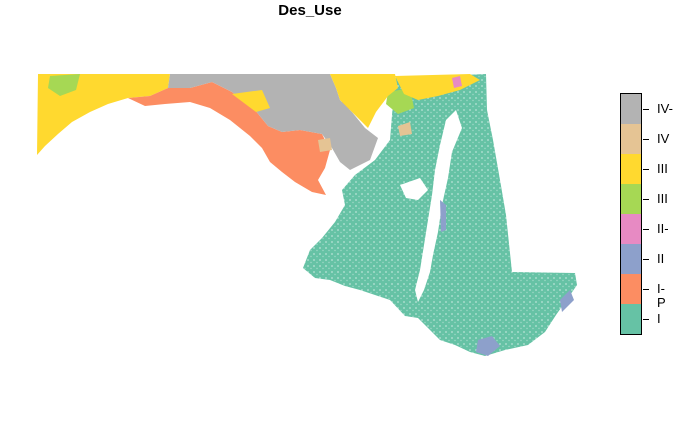  What do you see at coordinates (663, 228) in the screenshot?
I see `legend-label: II-` at bounding box center [663, 228].